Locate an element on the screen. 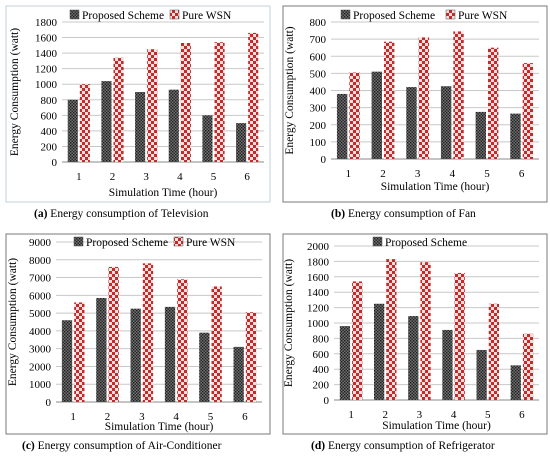 Image resolution: width=550 pixels, height=461 pixels. caption-letter: (b) is located at coordinates (338, 214).